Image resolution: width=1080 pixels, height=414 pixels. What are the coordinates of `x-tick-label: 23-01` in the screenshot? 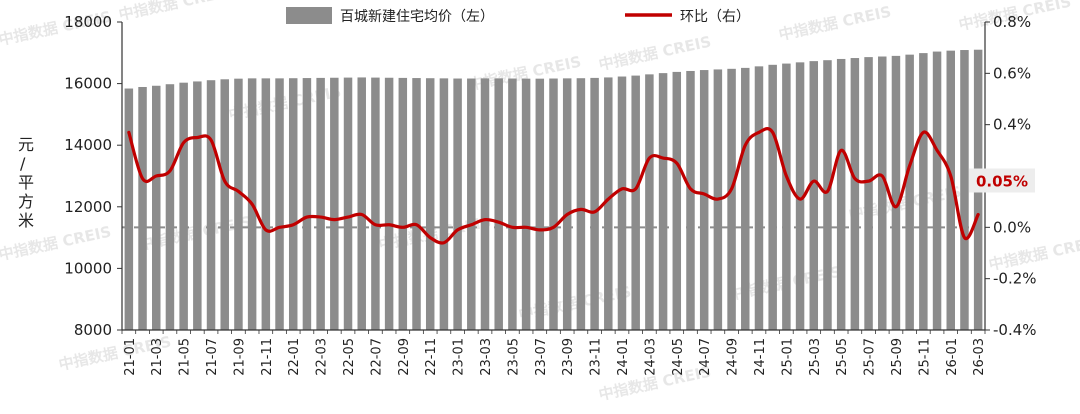 It's located at (459, 357).